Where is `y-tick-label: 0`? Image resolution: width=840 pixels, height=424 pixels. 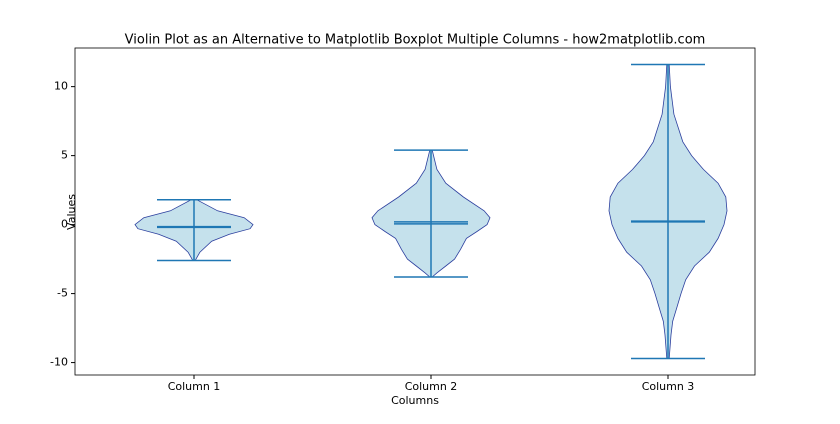 y-tick-label: 0 is located at coordinates (64, 224).